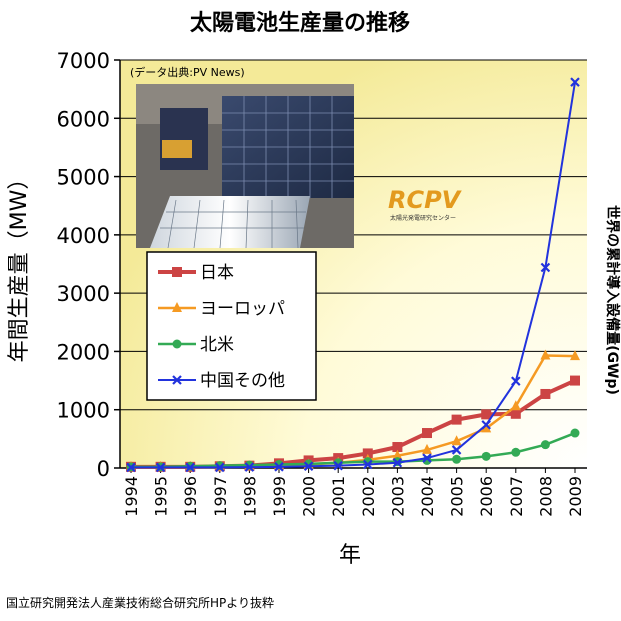 This screenshot has height=621, width=621. What do you see at coordinates (486, 496) in the screenshot?
I see `x-tick-label: 2006` at bounding box center [486, 496].